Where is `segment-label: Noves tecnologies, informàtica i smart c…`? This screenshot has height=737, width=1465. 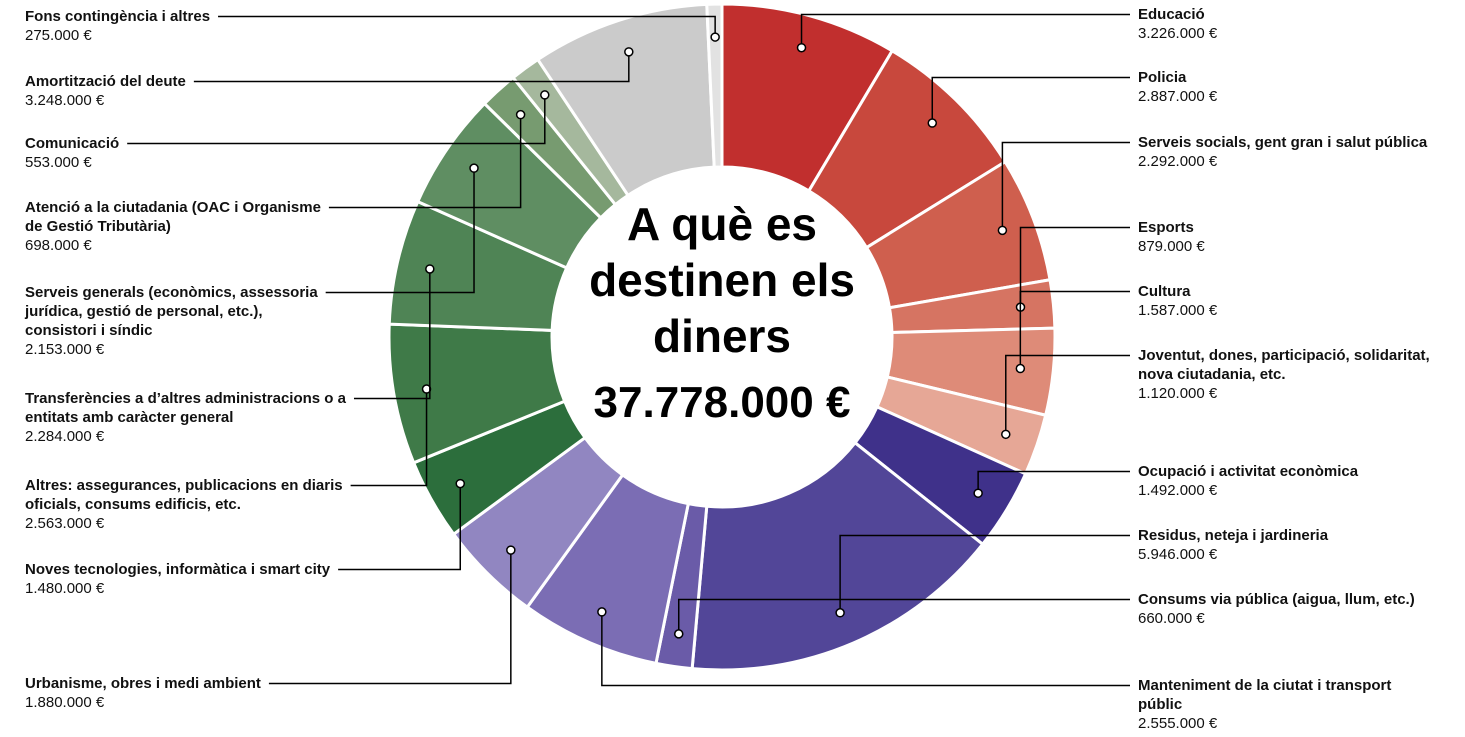
segment-label: Noves tecnologies, informàtica i smart c… is located at coordinates (205, 579).